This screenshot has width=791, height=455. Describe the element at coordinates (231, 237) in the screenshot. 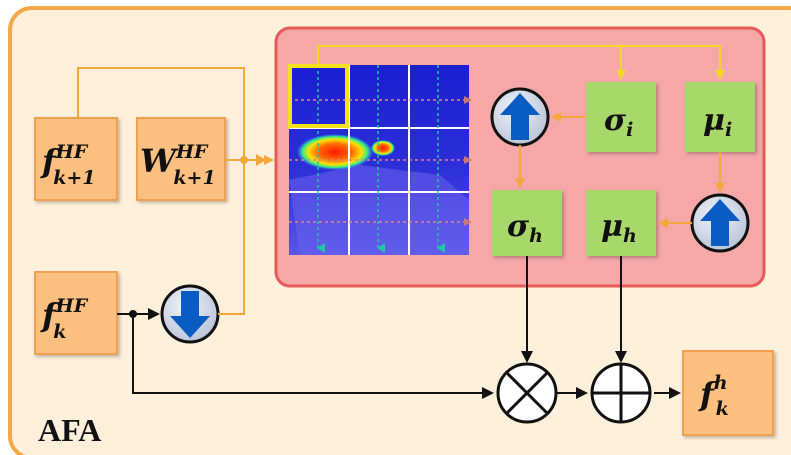

I see `arrow-down-to-panel` at that location.